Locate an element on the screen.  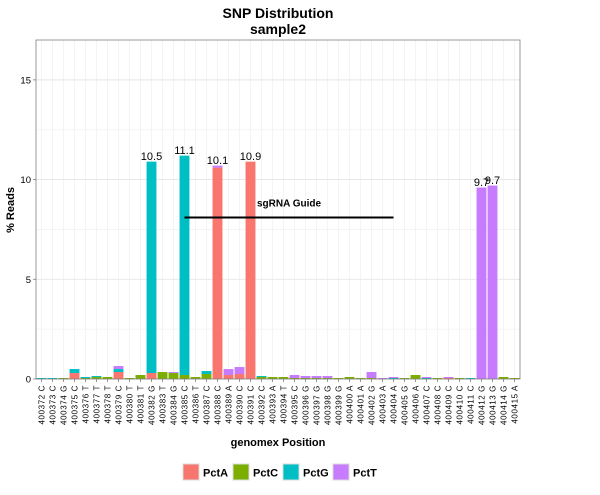
chart-title: SNP Distribution is located at coordinates (278, 13).